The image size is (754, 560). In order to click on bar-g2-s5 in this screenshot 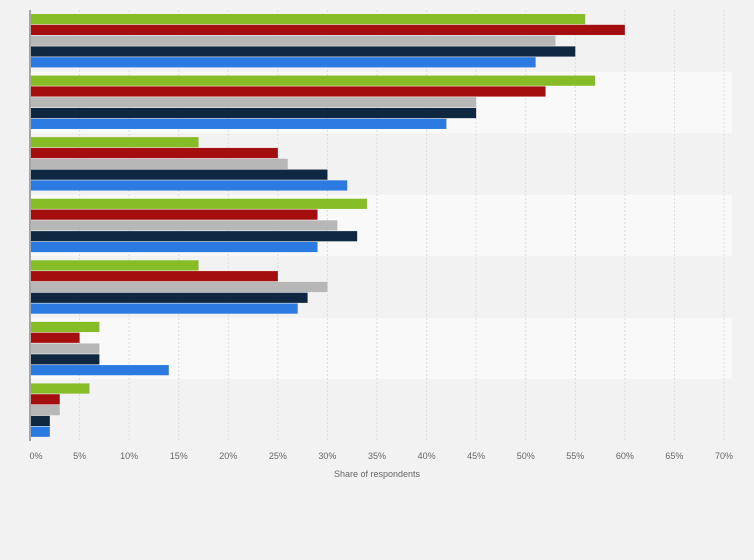, I will do `click(239, 123)`.